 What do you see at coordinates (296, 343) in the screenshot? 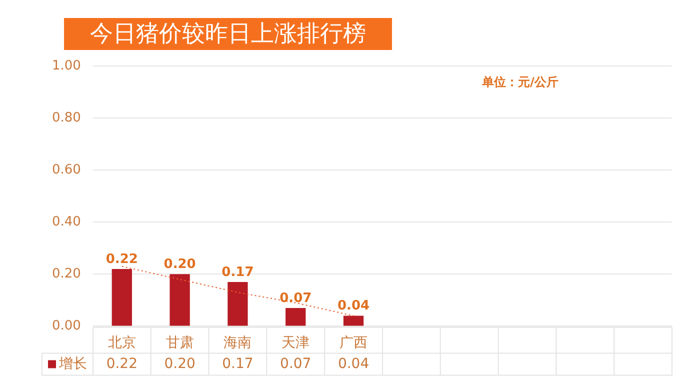
I see `x-tick-label: 天津` at bounding box center [296, 343].